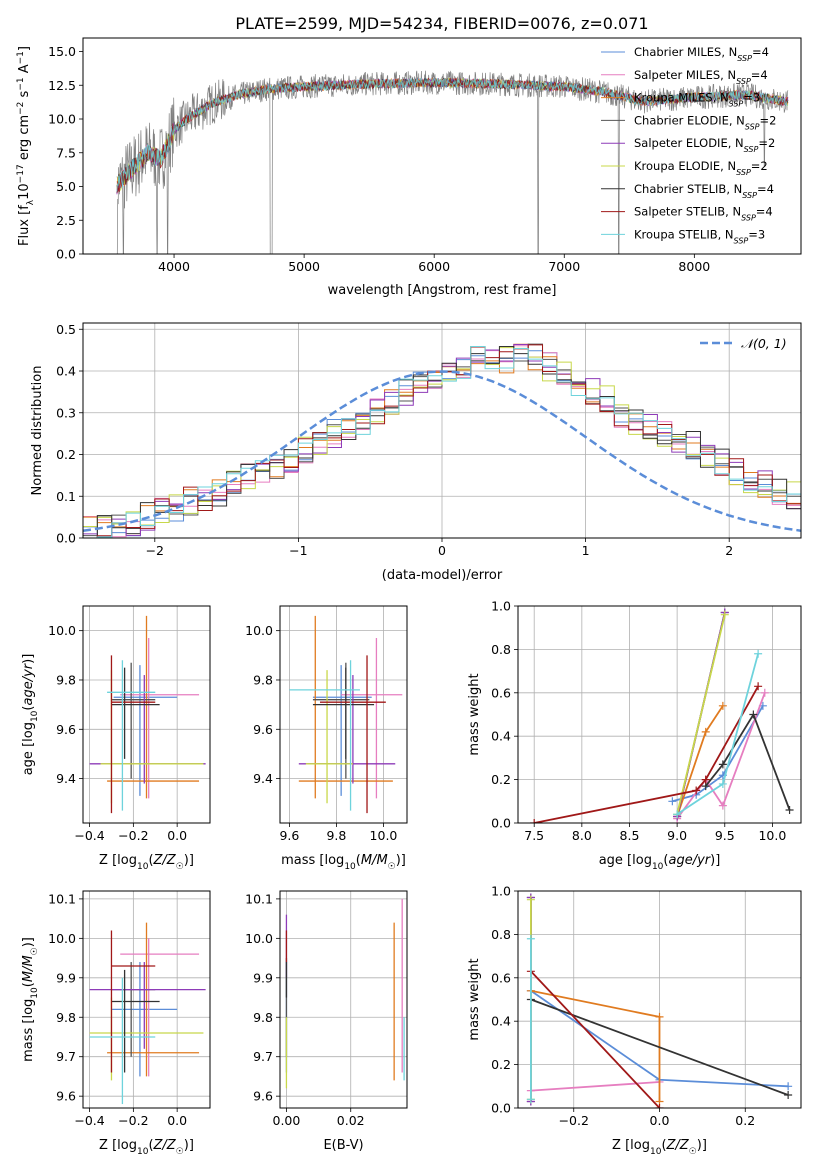 The image size is (819, 1170). Describe the element at coordinates (452, 134) in the screenshot. I see `spectrum-model-line` at that location.